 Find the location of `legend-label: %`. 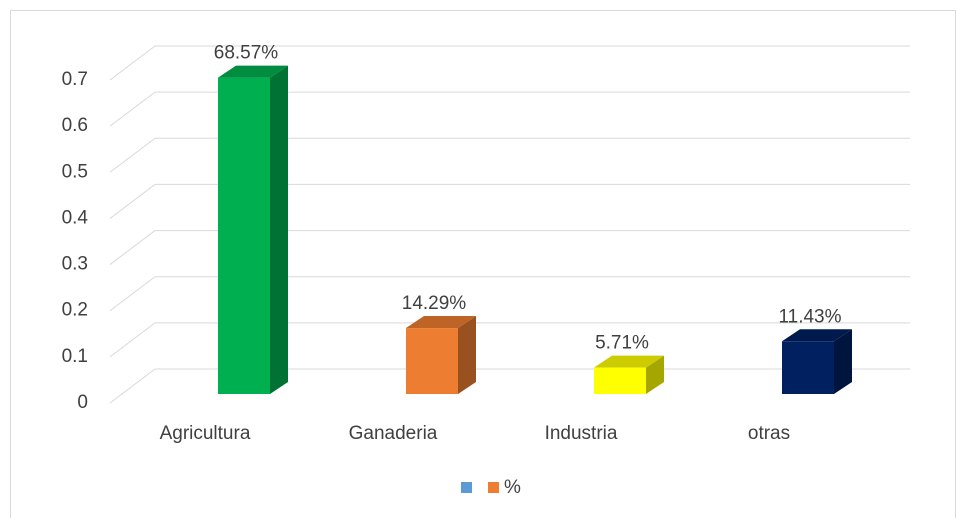

legend-label: % is located at coordinates (512, 487).